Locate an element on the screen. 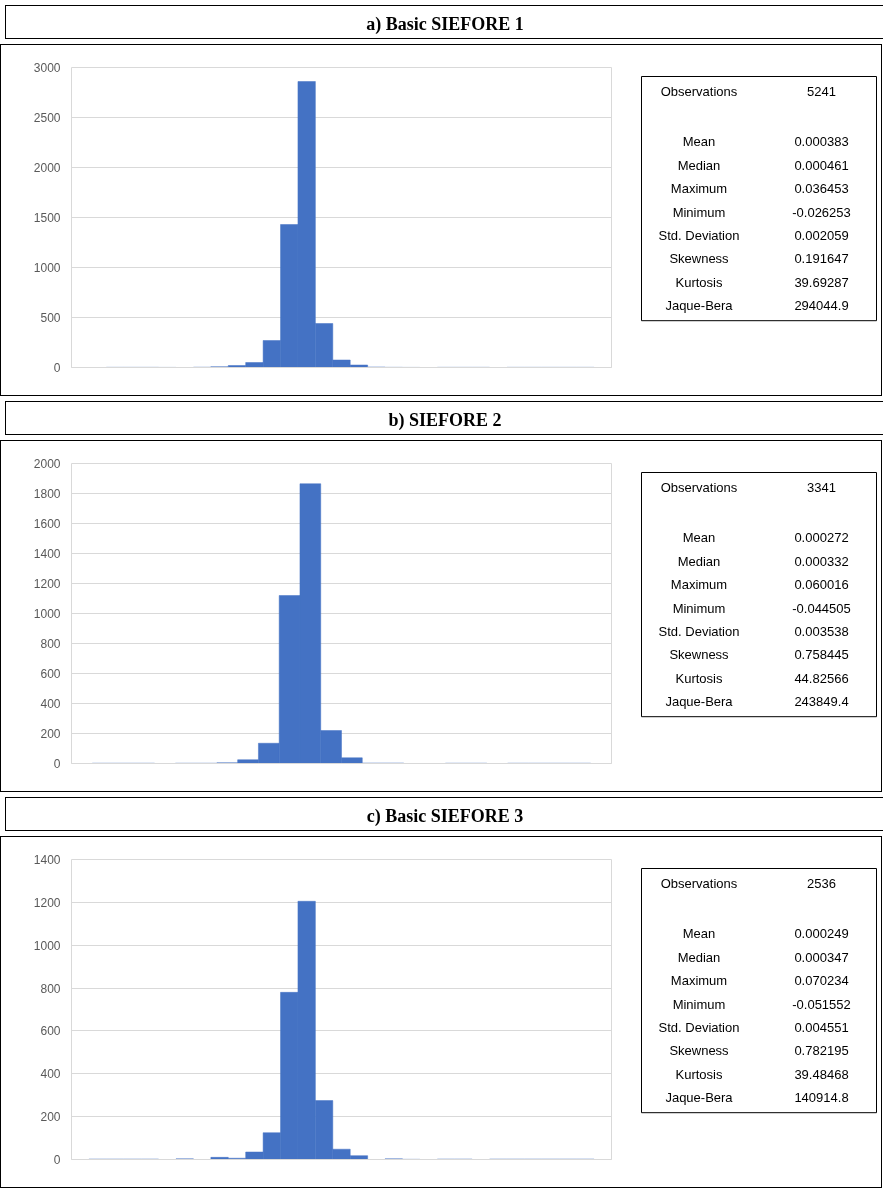 Image resolution: width=883 pixels, height=1202 pixels. text: -0.051552 is located at coordinates (821, 1004).